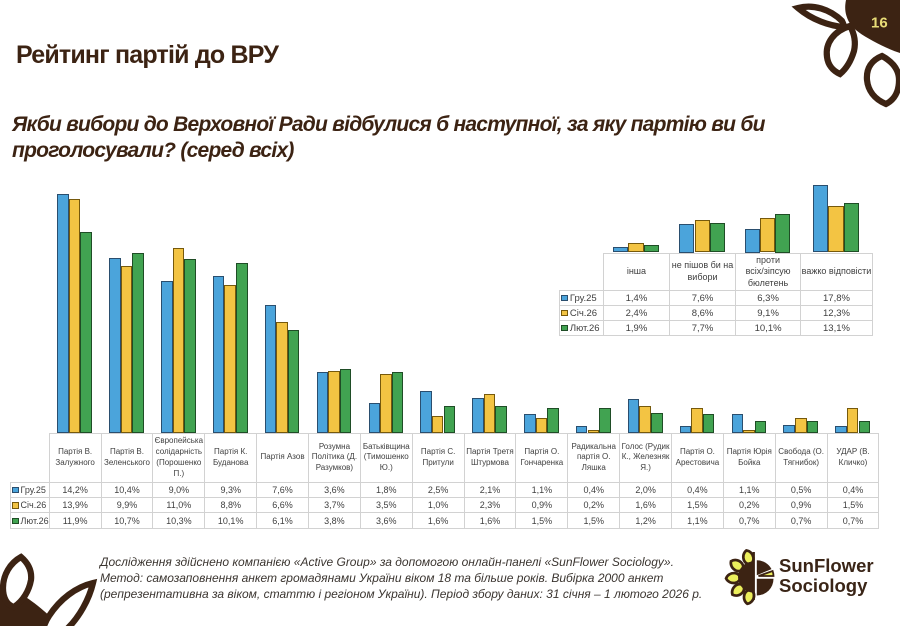  Describe the element at coordinates (879, 23) in the screenshot. I see `svg-text: 16` at that location.